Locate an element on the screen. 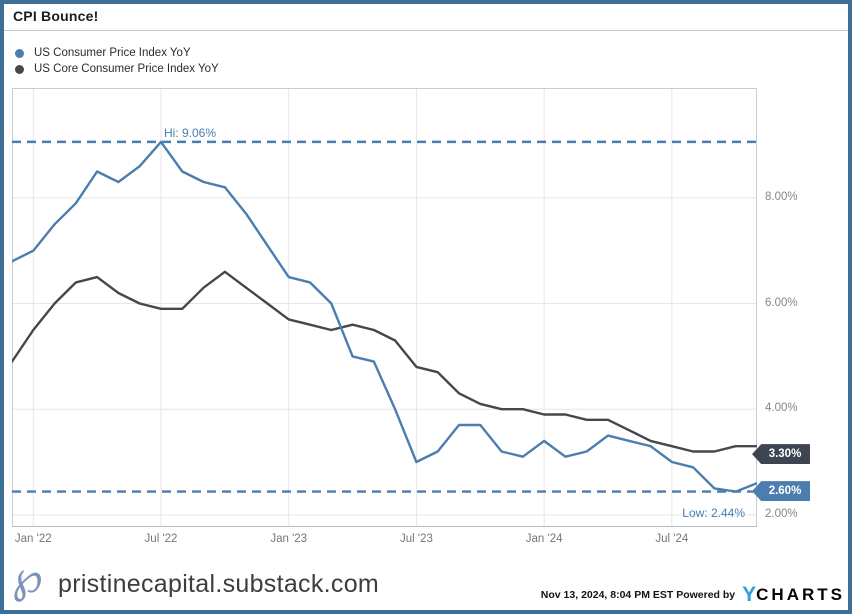  legend-label-core-cpi: US Core Consumer Price Index YoY is located at coordinates (126, 69).